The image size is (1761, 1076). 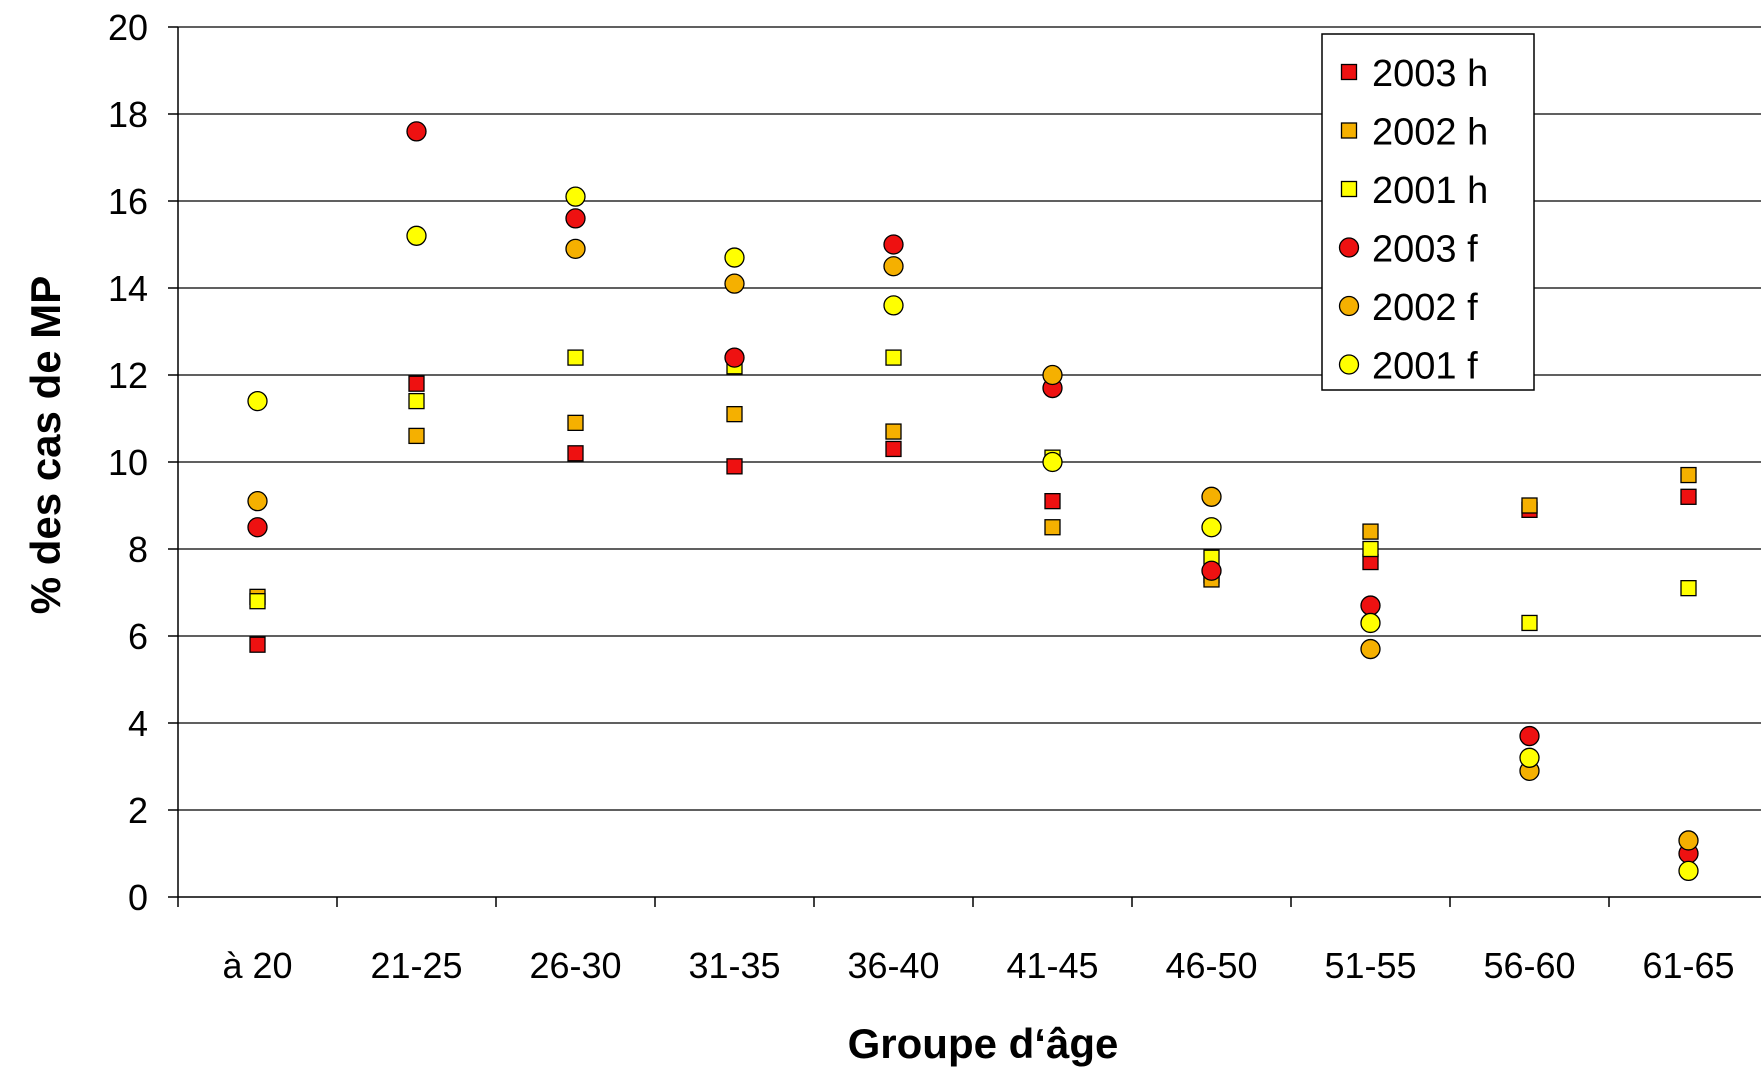 I want to click on y-tick-label: 8, so click(x=138, y=549).